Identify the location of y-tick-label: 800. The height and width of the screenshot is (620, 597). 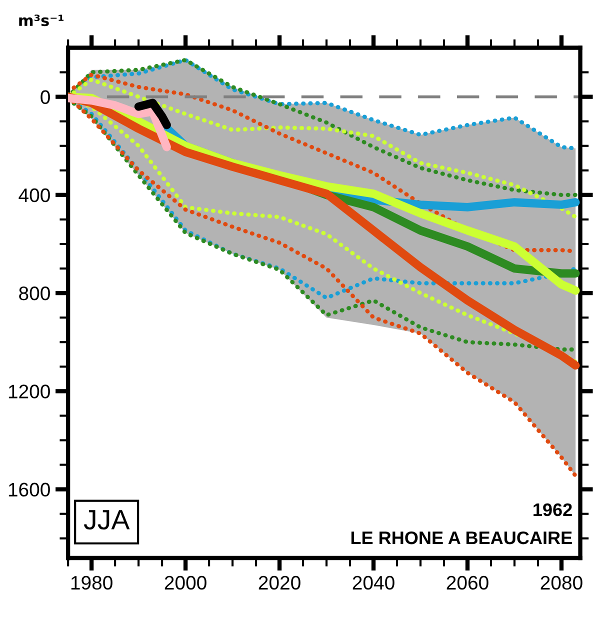
(34, 293).